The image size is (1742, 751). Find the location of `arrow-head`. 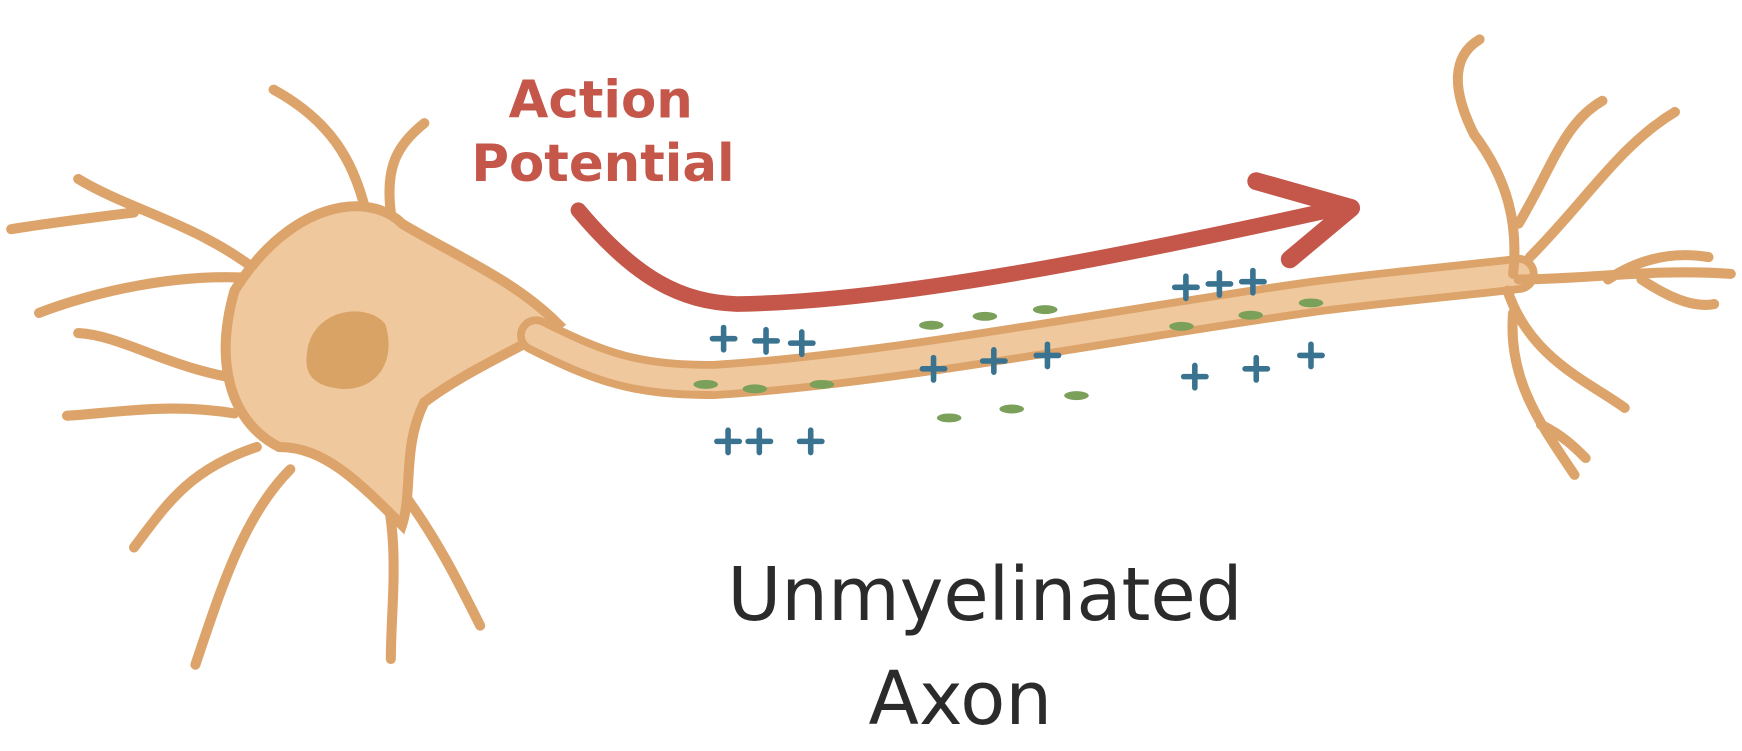

arrow-head is located at coordinates (1304, 220).